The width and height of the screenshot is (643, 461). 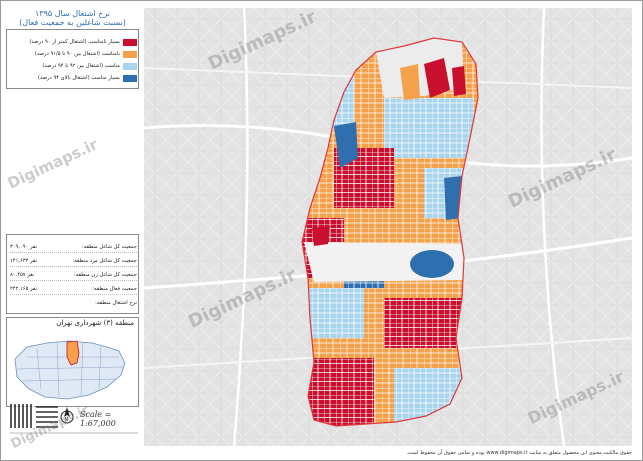 I want to click on stat-label: جمعیت کل شاغل منطقه:, so click(x=109, y=246).